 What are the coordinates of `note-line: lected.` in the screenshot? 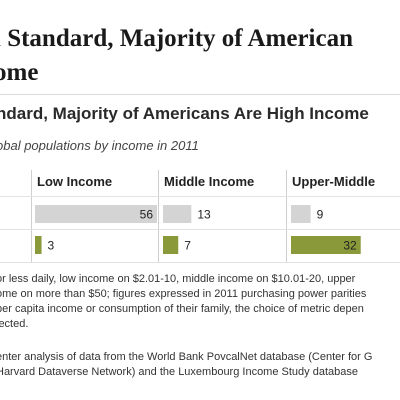 It's located at (14, 324).